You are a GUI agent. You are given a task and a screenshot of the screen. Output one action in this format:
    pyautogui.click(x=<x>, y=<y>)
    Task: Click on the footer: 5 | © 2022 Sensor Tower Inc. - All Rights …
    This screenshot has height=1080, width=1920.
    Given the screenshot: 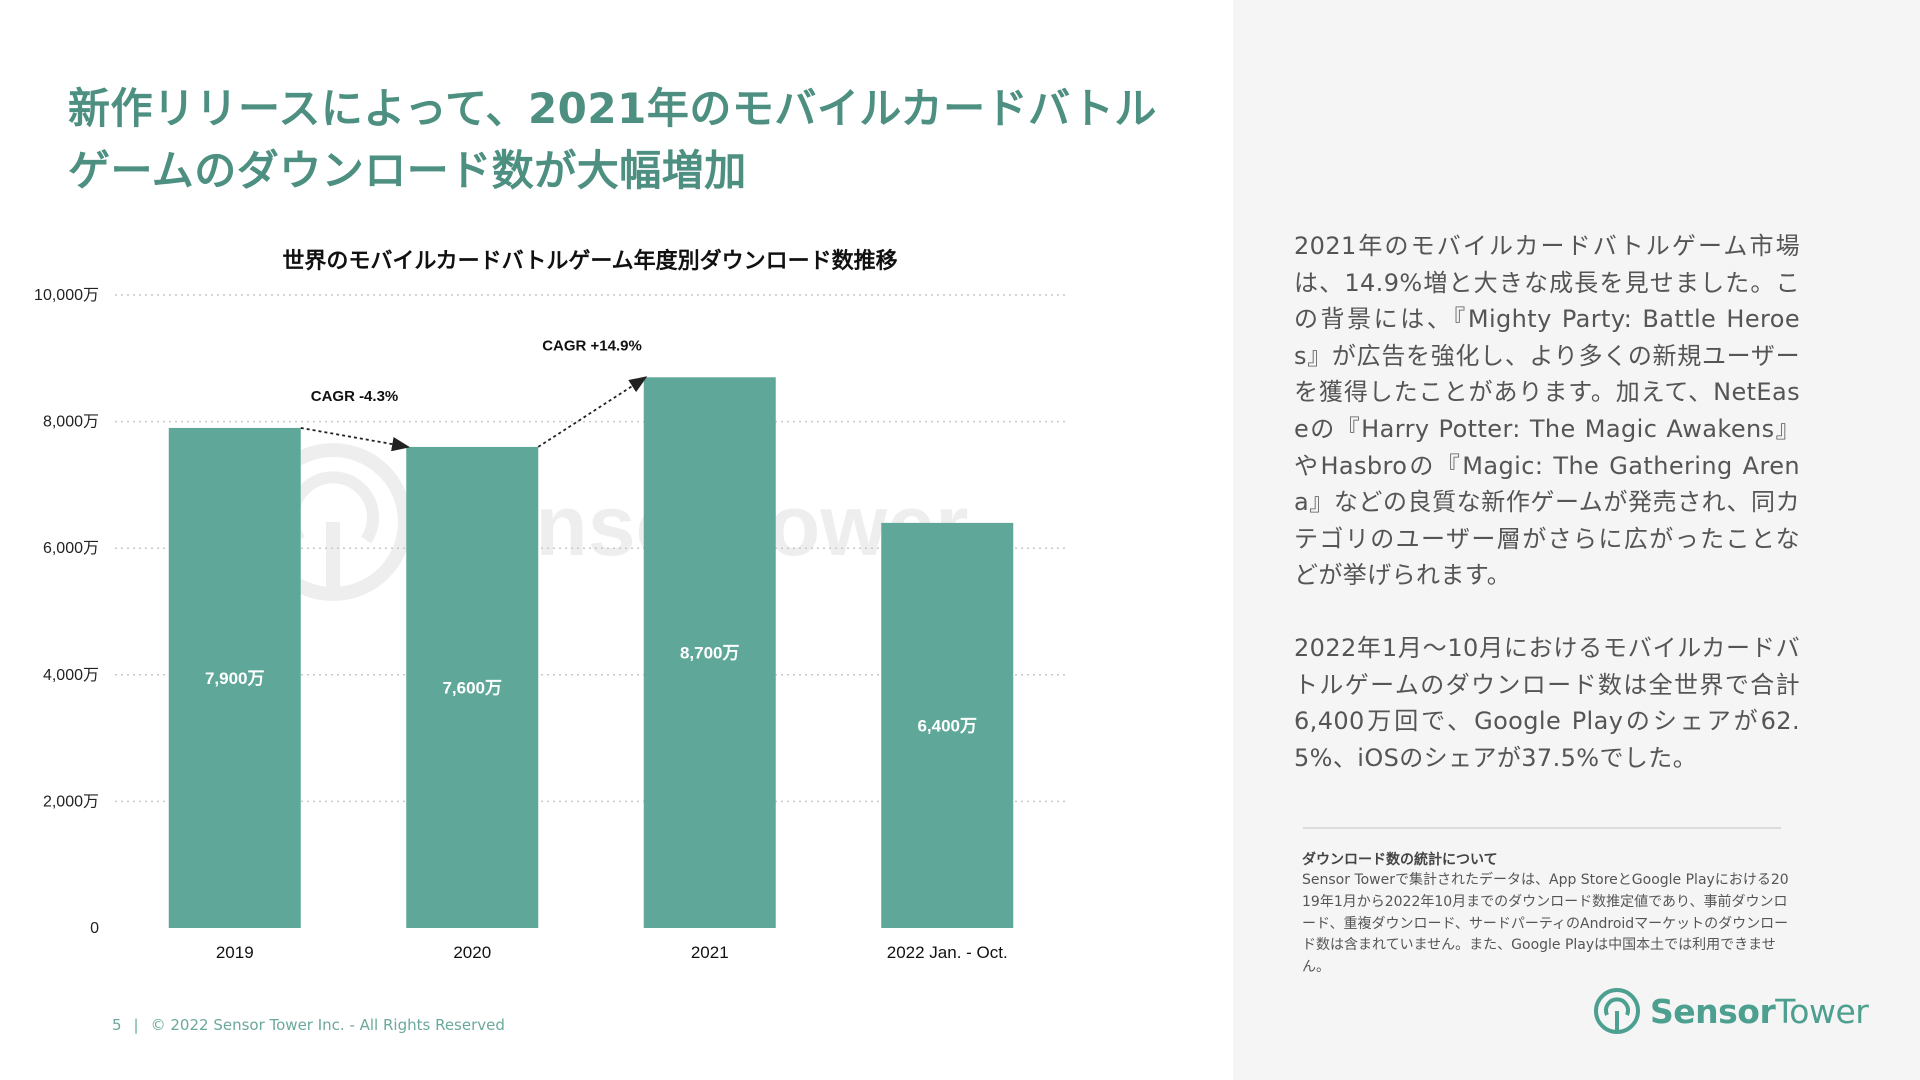 What is the action you would take?
    pyautogui.click(x=308, y=1025)
    